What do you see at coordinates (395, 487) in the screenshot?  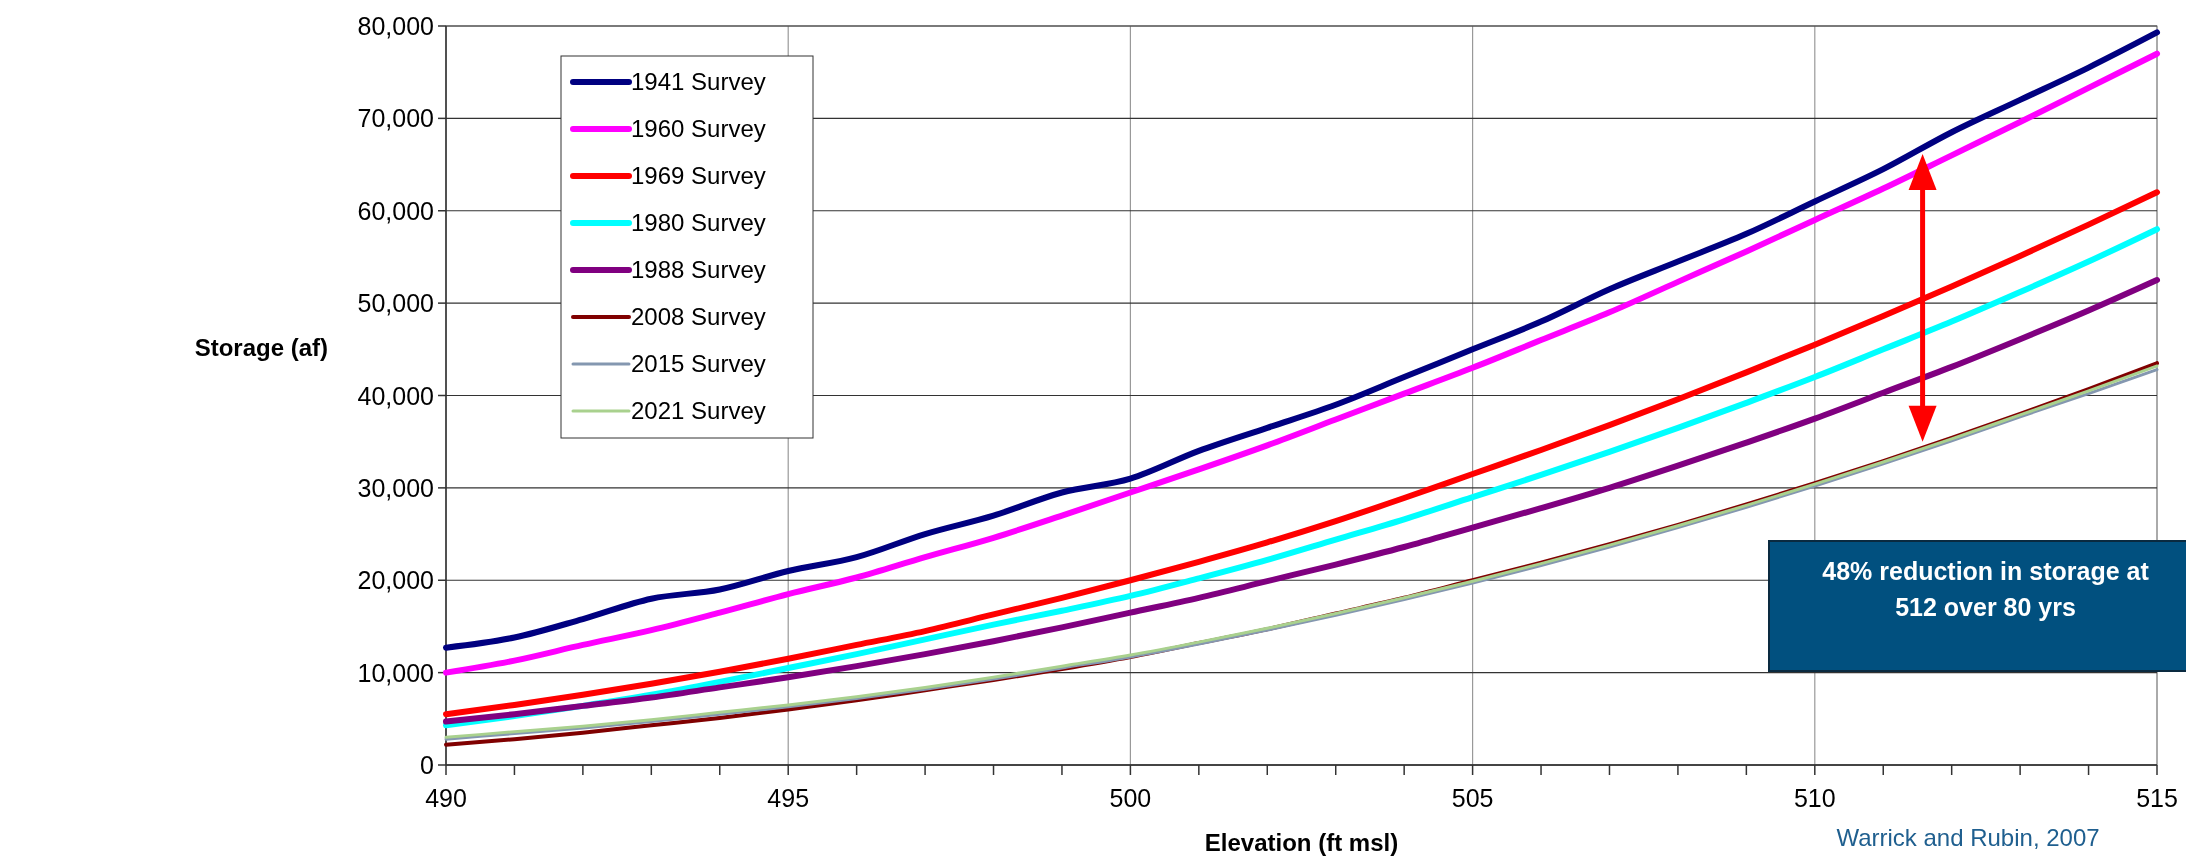 I see `y-tick-label: 30,000` at bounding box center [395, 487].